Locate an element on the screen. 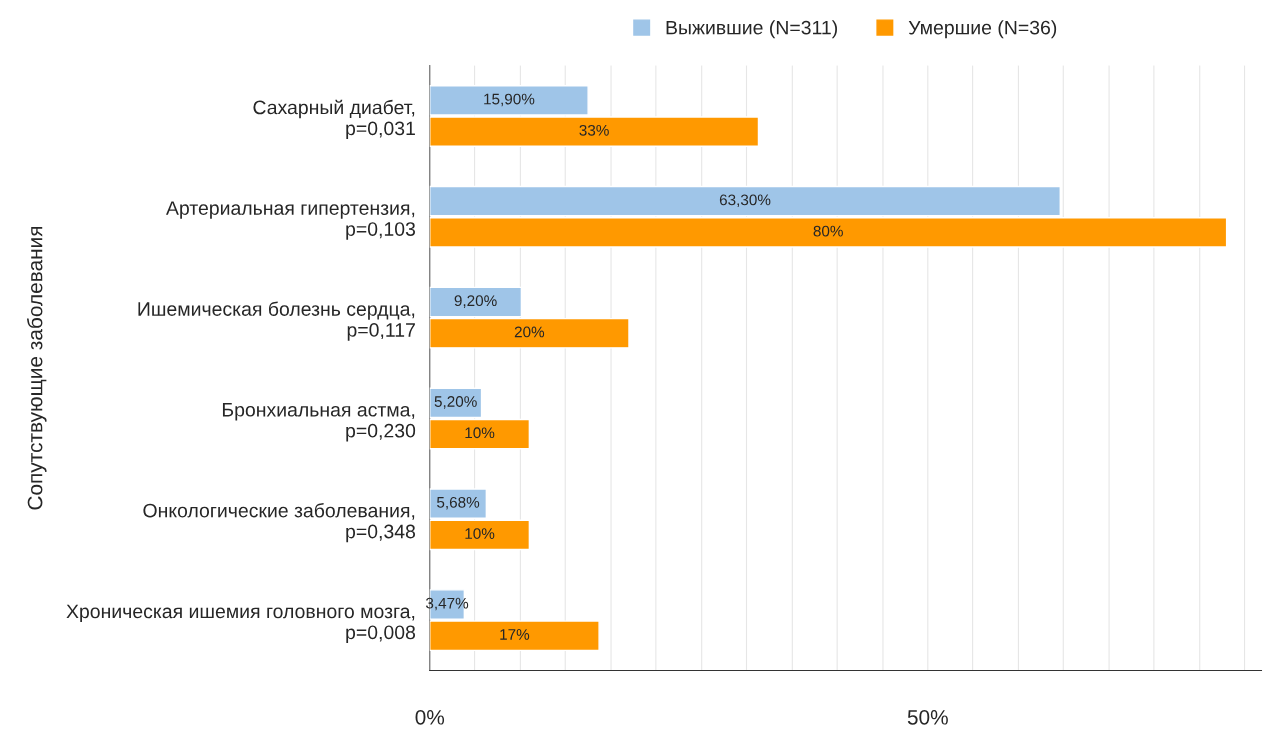  data-label: 5,20% is located at coordinates (455, 402).